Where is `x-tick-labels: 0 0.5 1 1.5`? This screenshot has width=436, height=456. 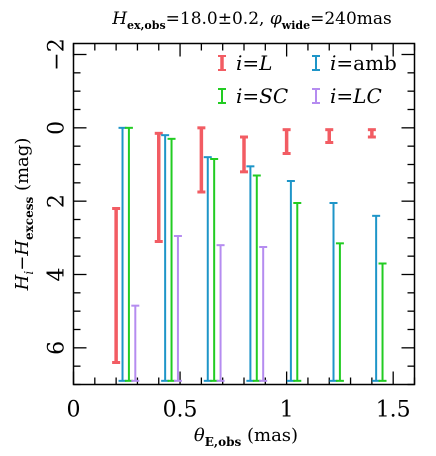
x-tick-labels: 0 0.5 1 1.5 is located at coordinates (239, 410).